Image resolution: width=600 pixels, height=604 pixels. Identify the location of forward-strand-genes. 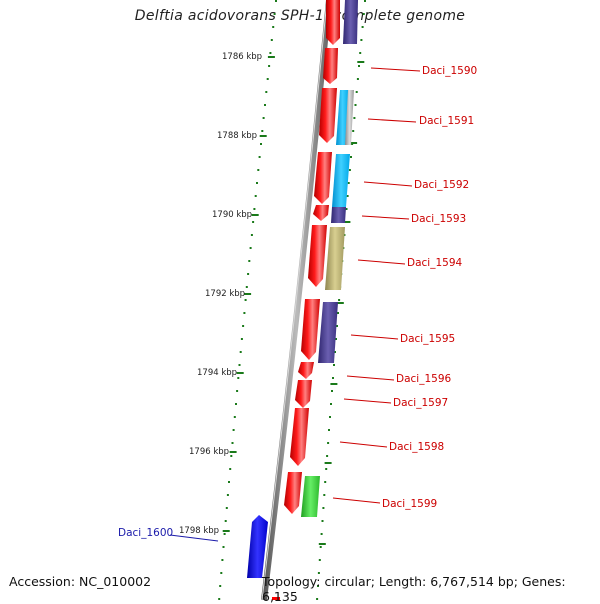
(312, 257).